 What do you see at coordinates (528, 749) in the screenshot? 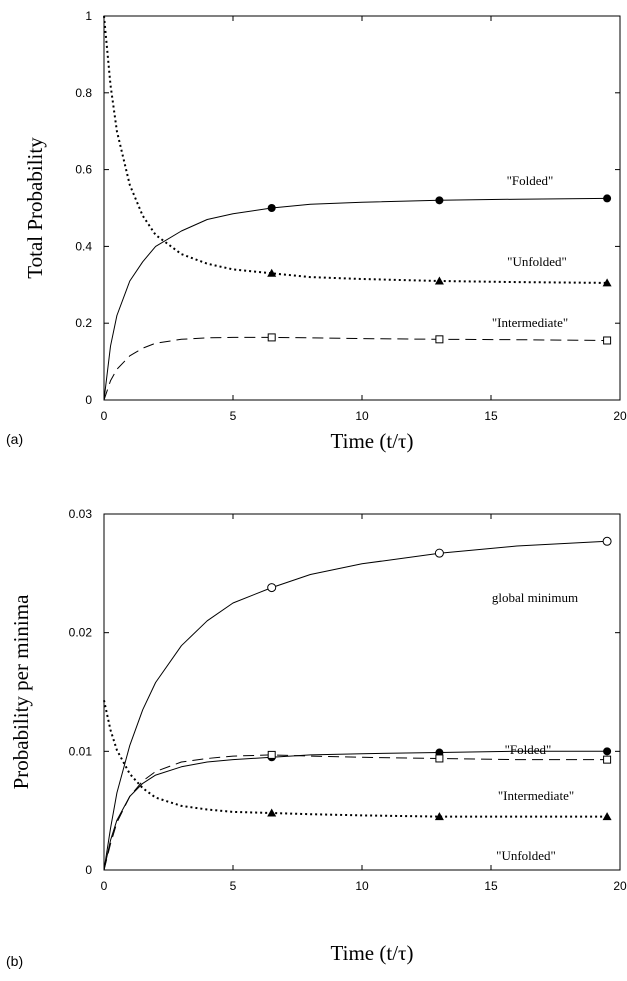
I see `series-label-folded-b: "Folded"` at bounding box center [528, 749].